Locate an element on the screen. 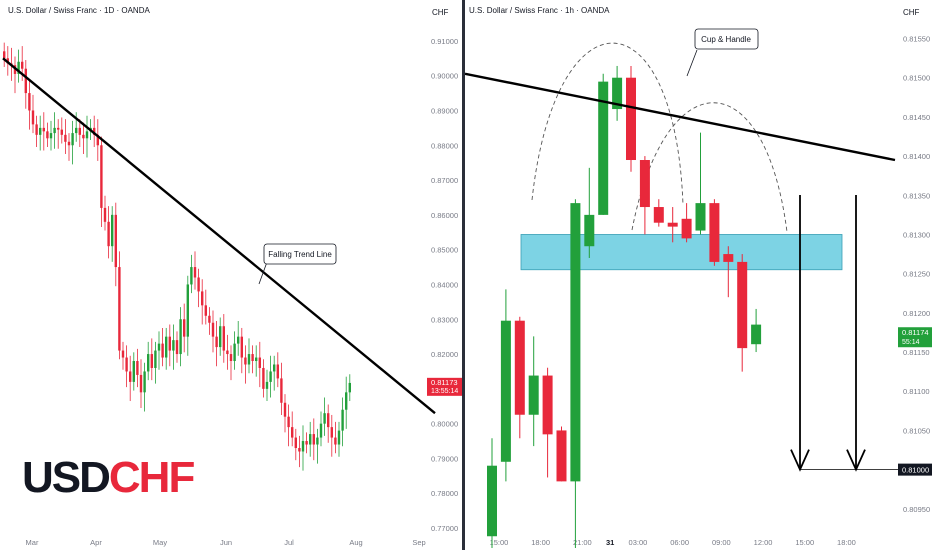 This screenshot has height=550, width=932. x-tick-label: Apr is located at coordinates (96, 542).